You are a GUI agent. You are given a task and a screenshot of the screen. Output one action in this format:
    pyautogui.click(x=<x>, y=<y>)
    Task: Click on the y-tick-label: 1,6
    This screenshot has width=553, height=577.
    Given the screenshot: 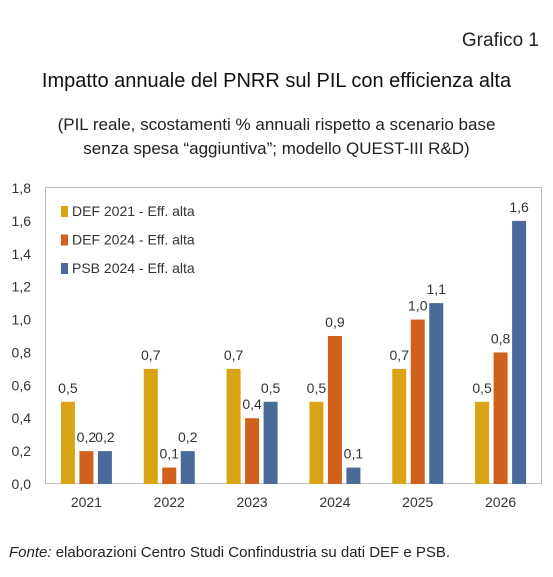 What is the action you would take?
    pyautogui.click(x=22, y=221)
    